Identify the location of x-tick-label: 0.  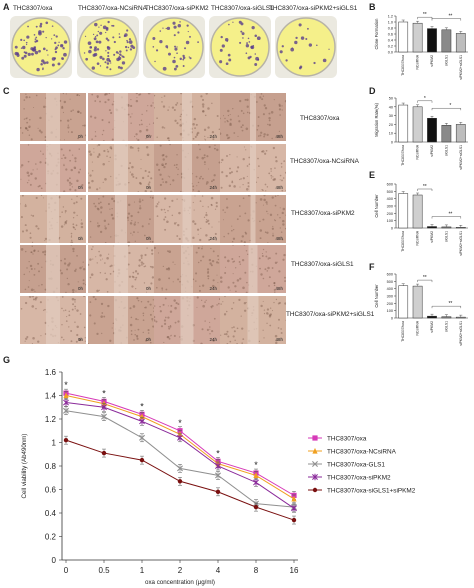
(66, 570).